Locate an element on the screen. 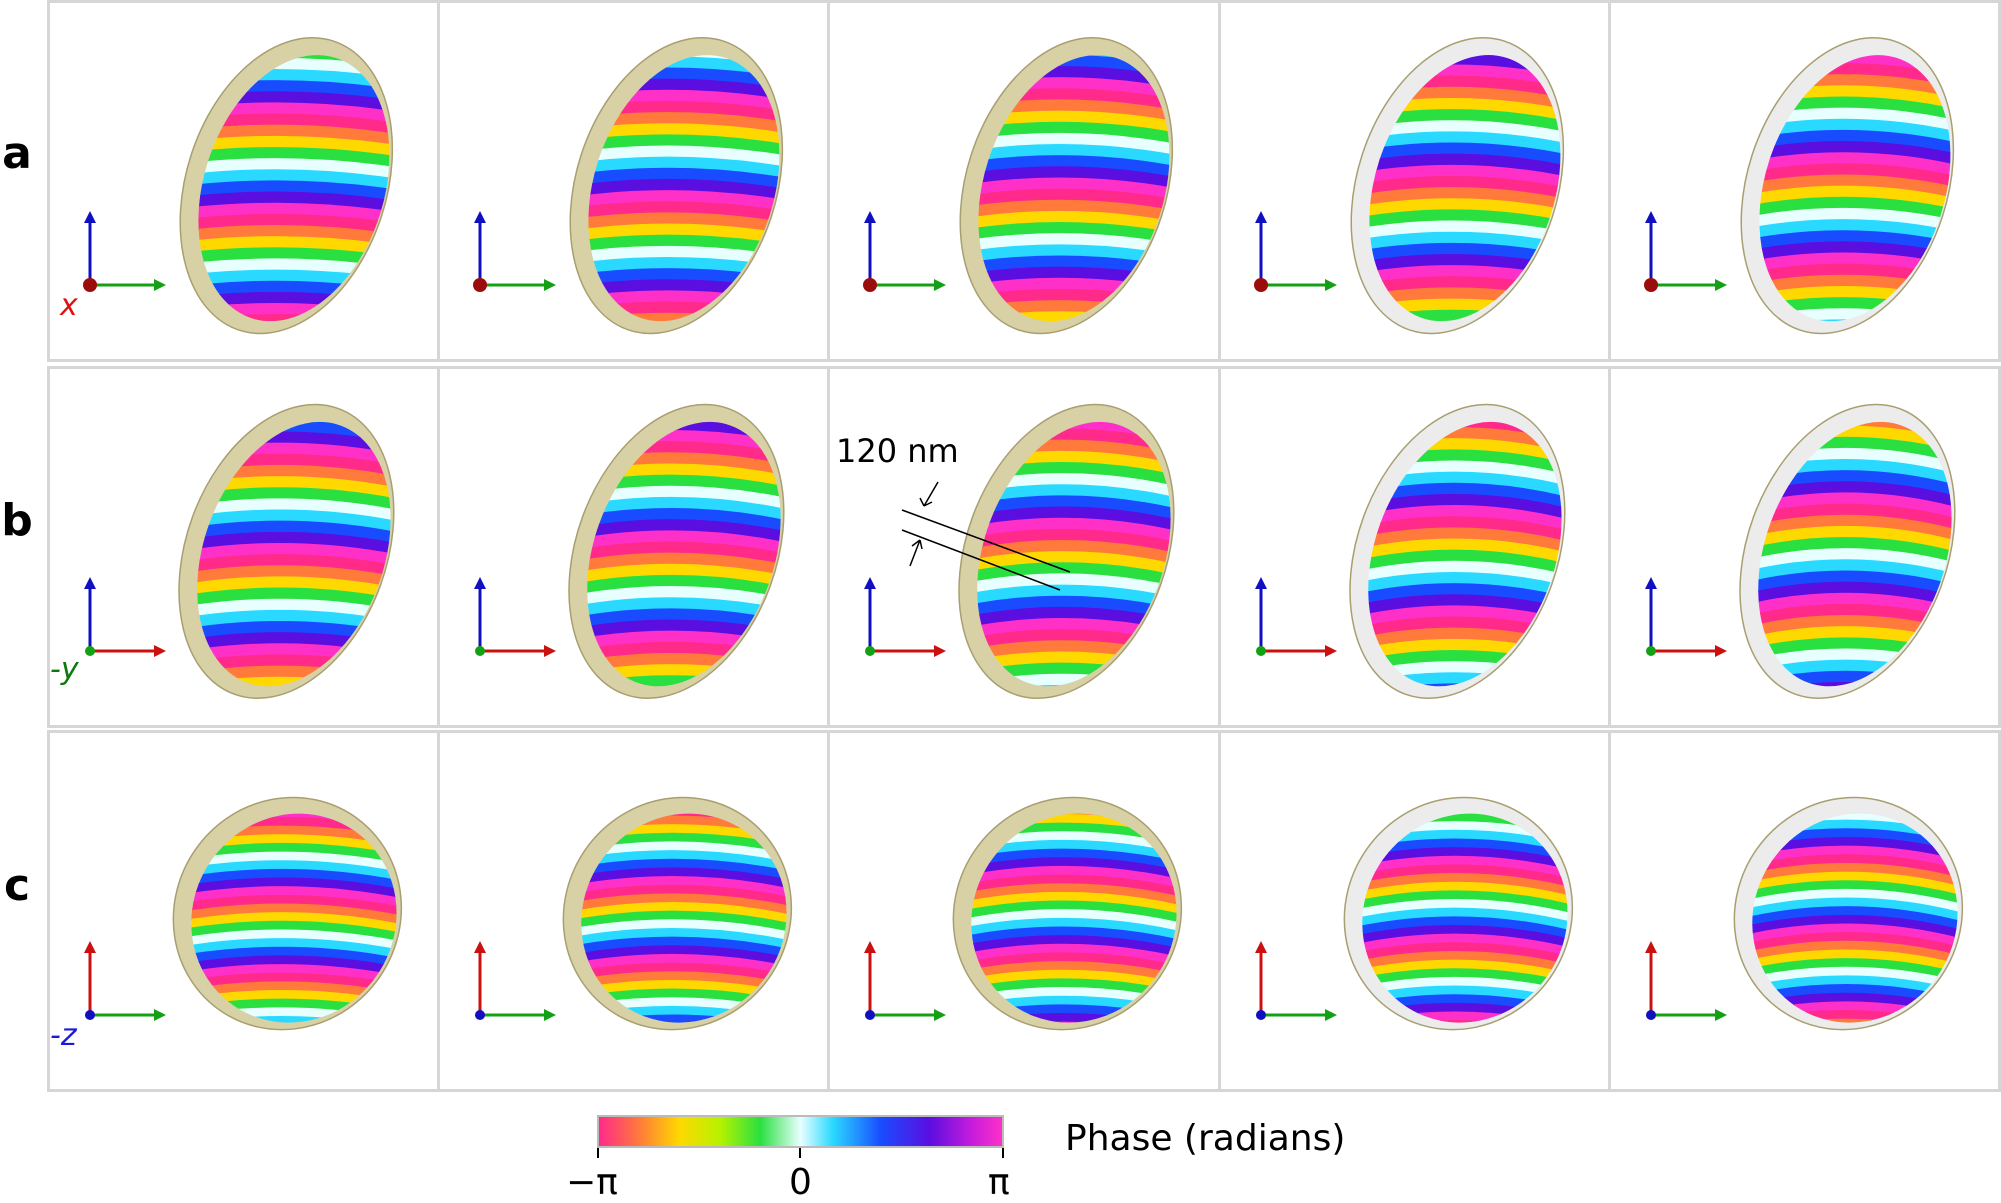  particle-render-c4 is located at coordinates (1464, 914).